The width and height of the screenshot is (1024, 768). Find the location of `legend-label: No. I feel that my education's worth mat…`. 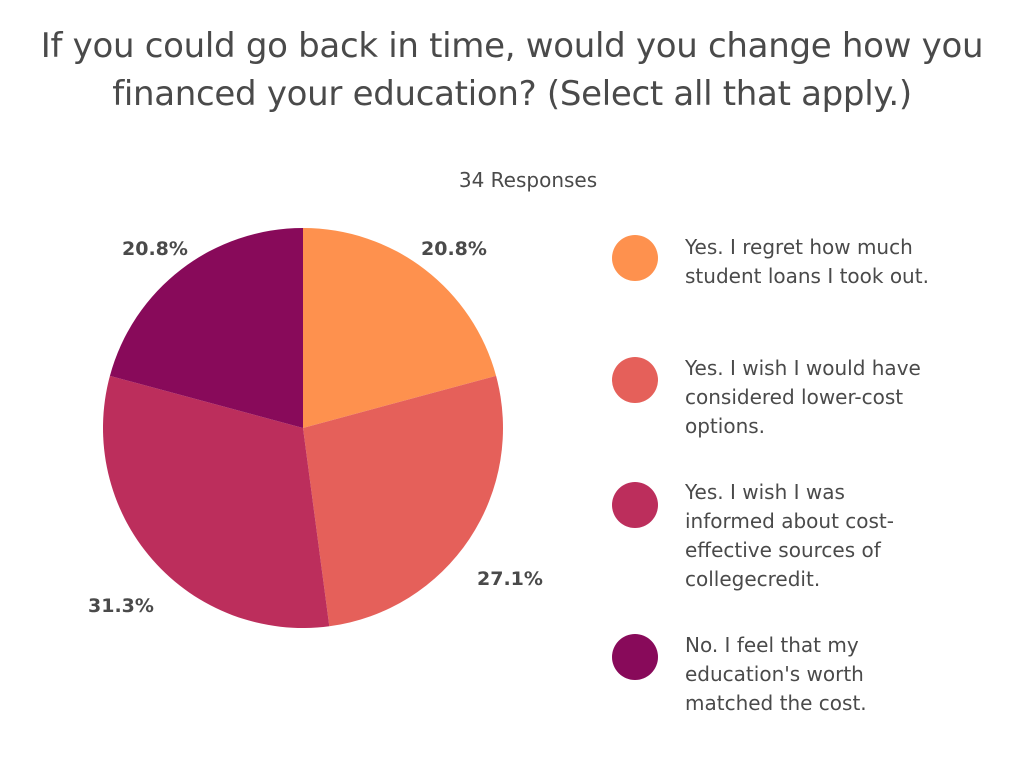

legend-label: No. I feel that my education's worth mat… is located at coordinates (830, 674).